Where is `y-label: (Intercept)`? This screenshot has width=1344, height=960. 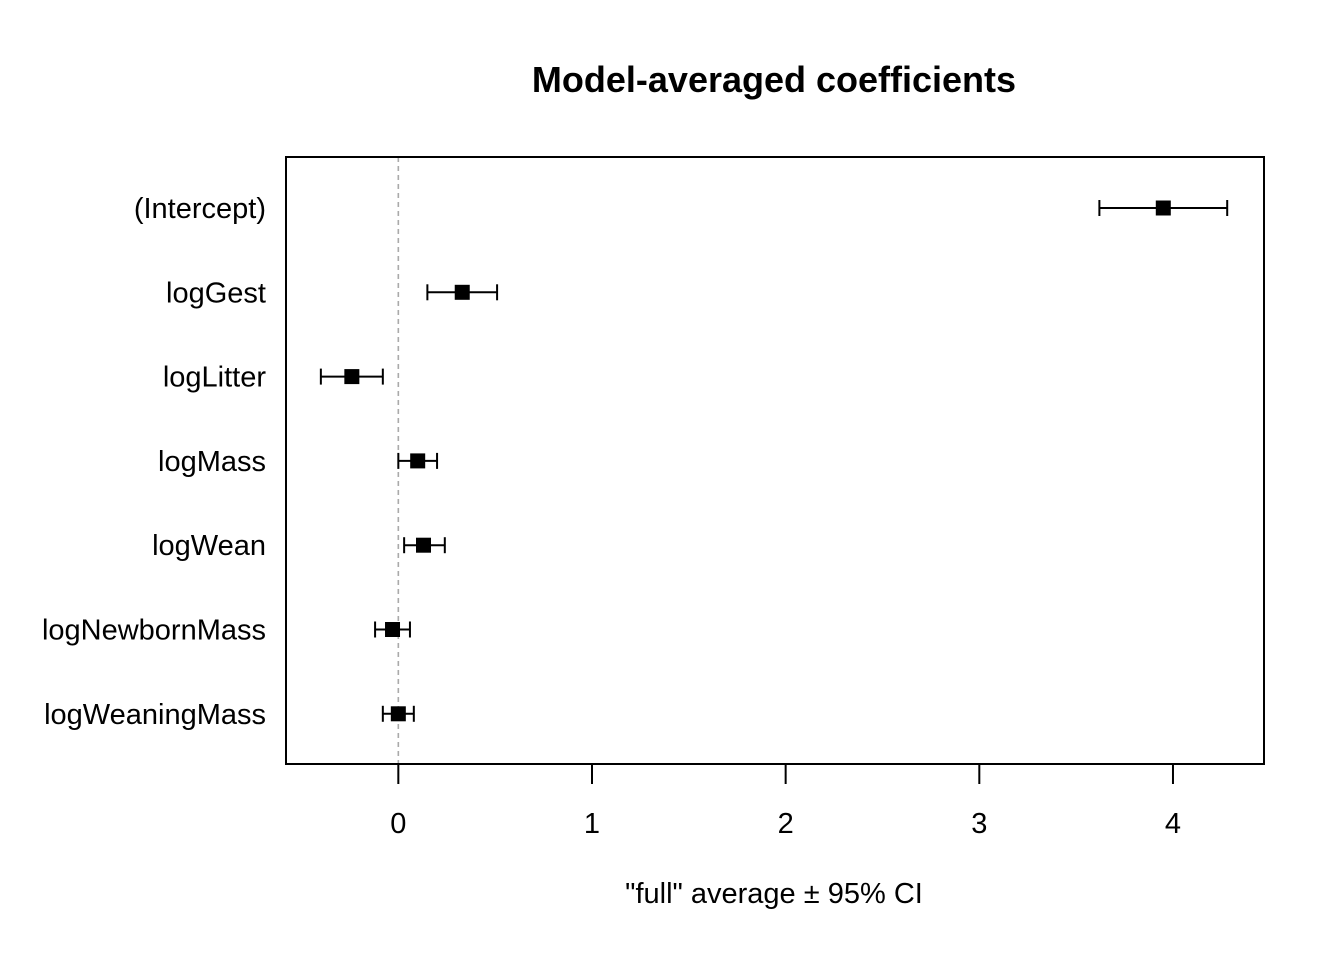 y-label: (Intercept) is located at coordinates (200, 209).